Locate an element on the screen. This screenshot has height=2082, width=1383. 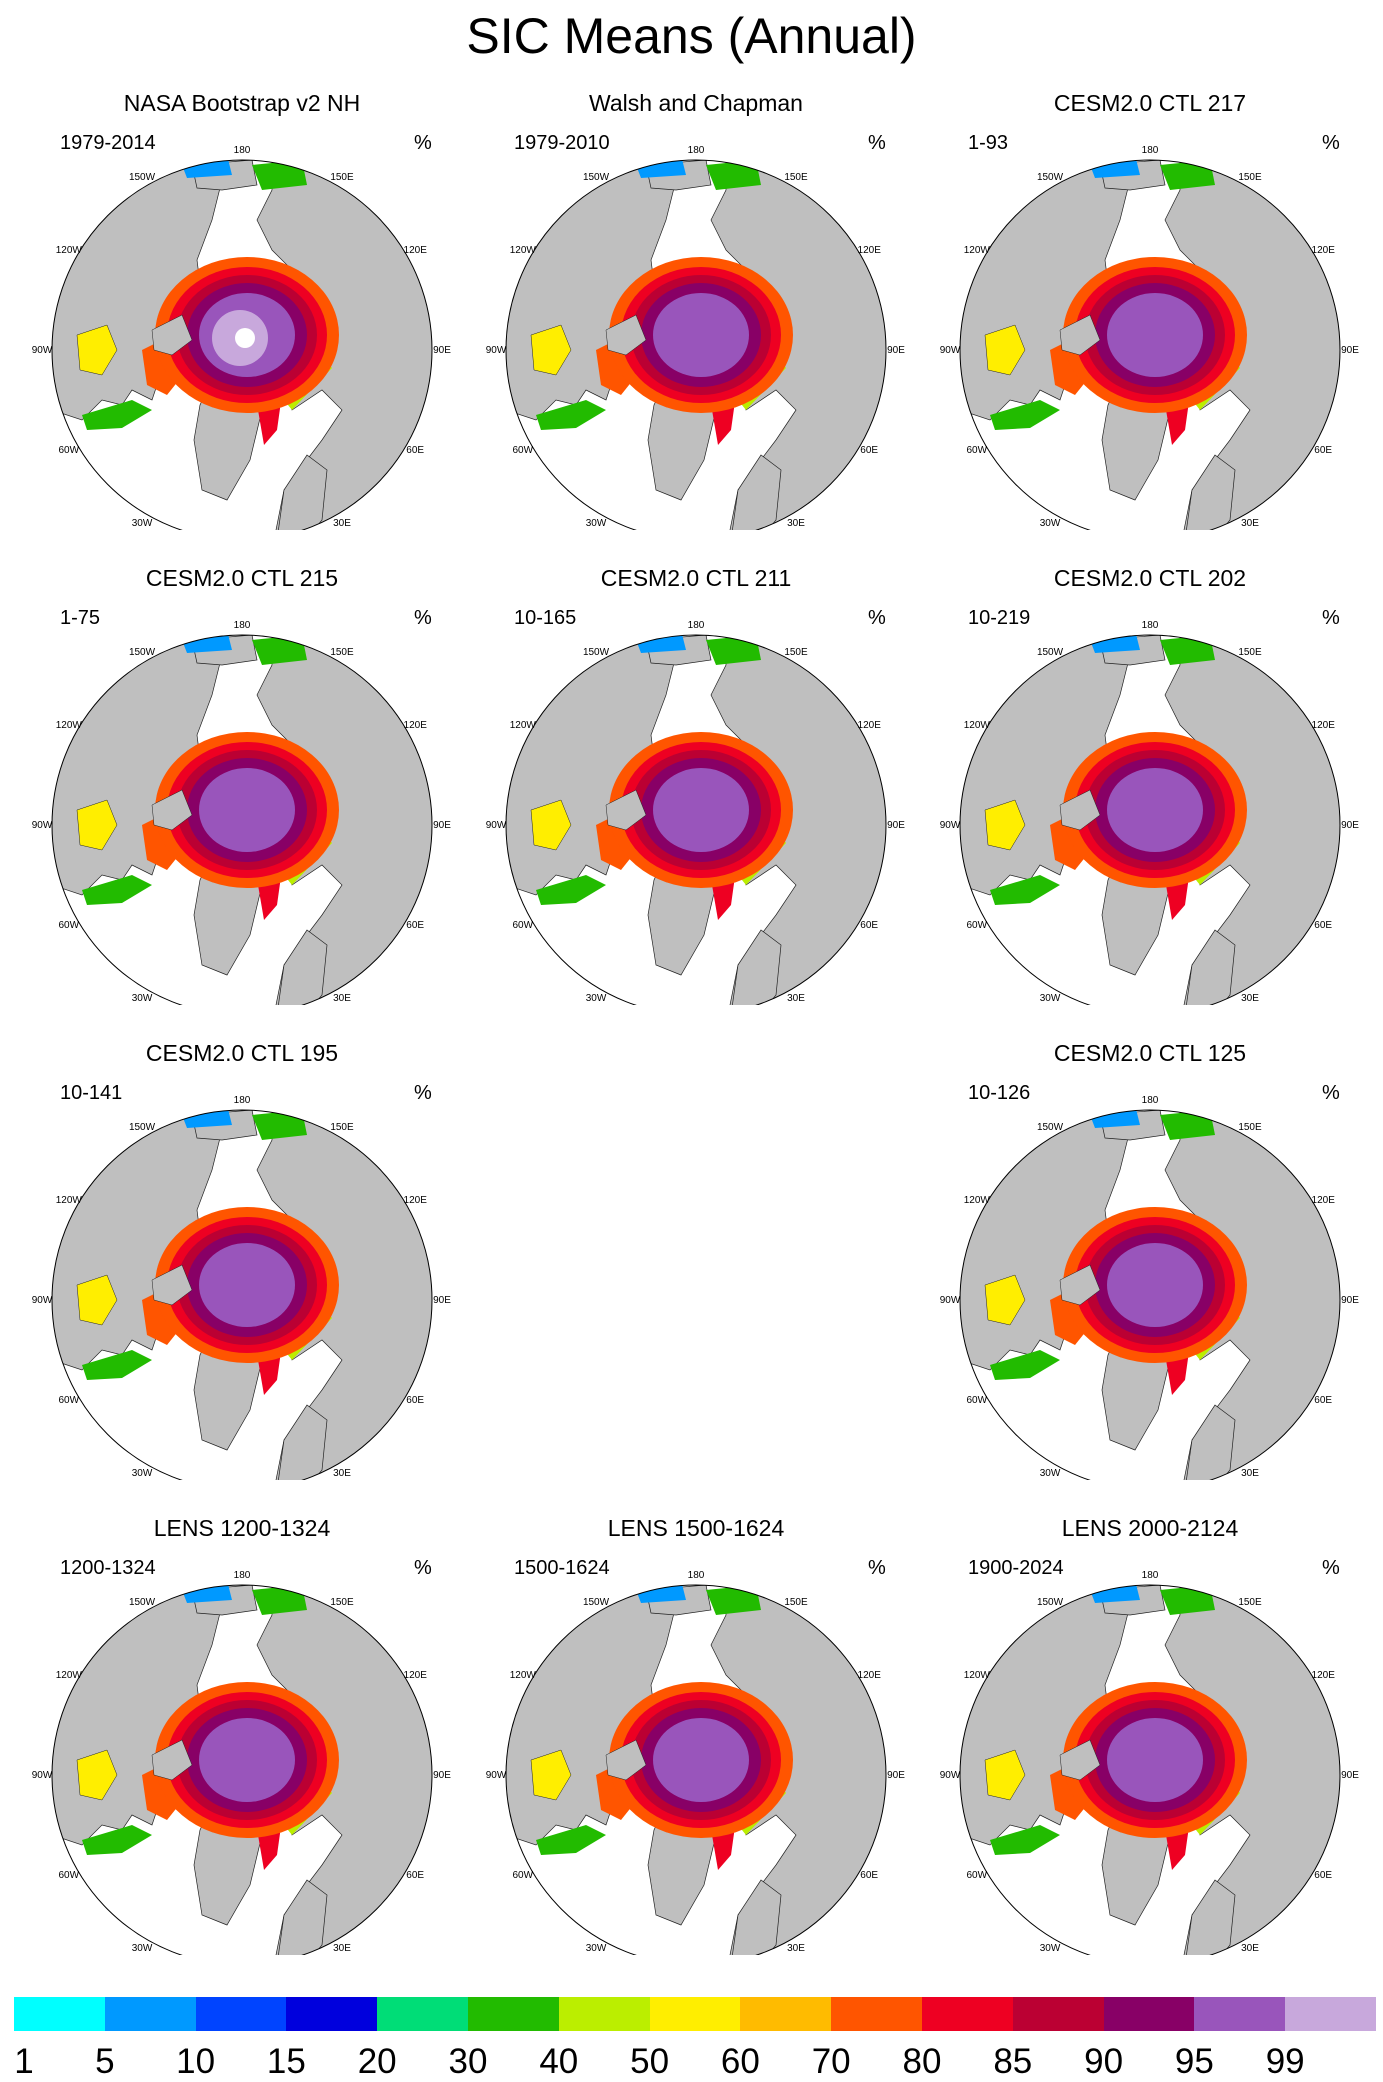
panel-title: CESM2.0 CTL 125 is located at coordinates (1150, 1053).